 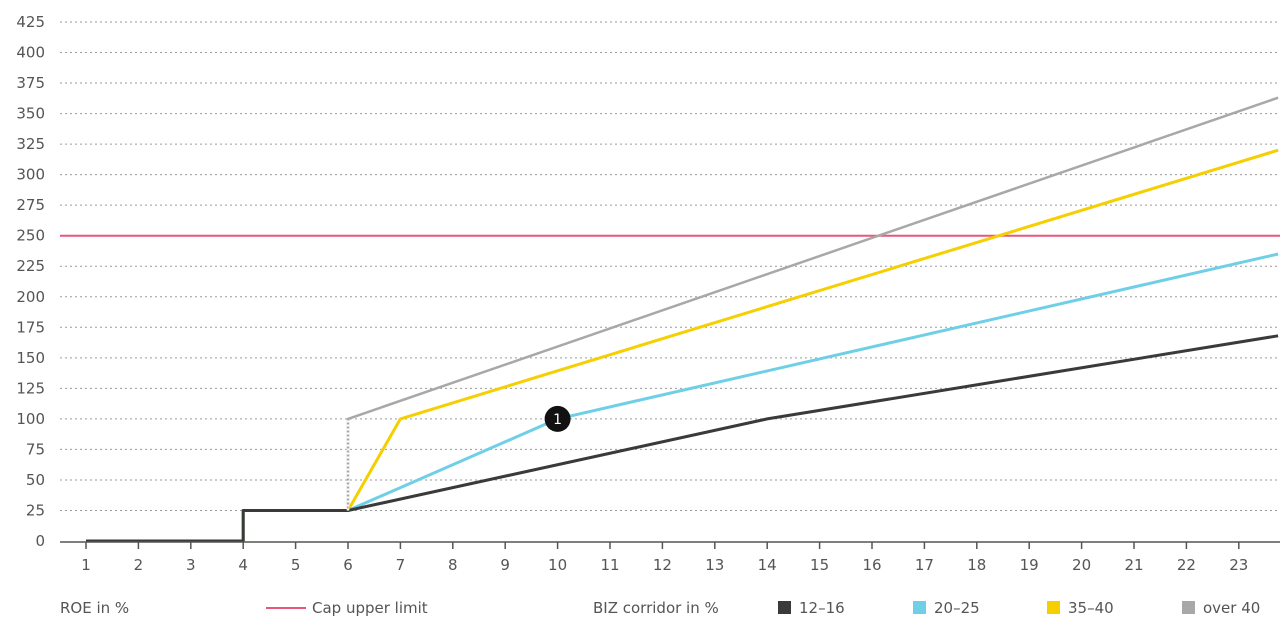 I want to click on x-tick-label-16: 16, so click(x=871, y=565).